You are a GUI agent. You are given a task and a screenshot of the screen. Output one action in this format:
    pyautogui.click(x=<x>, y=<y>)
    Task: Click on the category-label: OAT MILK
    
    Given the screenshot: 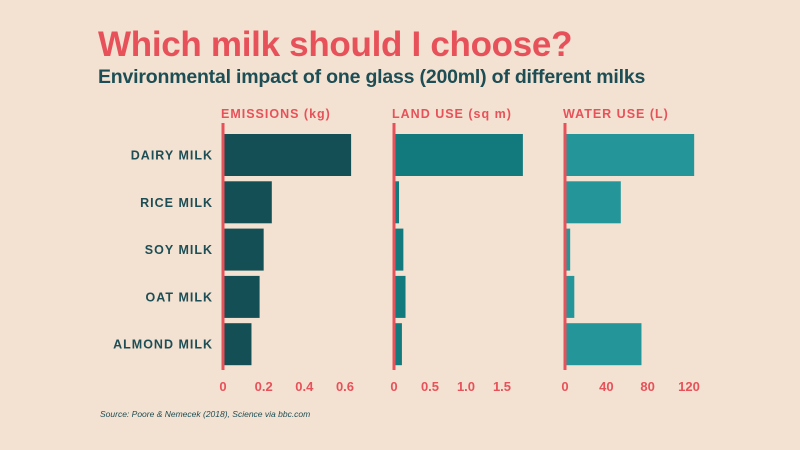 What is the action you would take?
    pyautogui.click(x=179, y=297)
    